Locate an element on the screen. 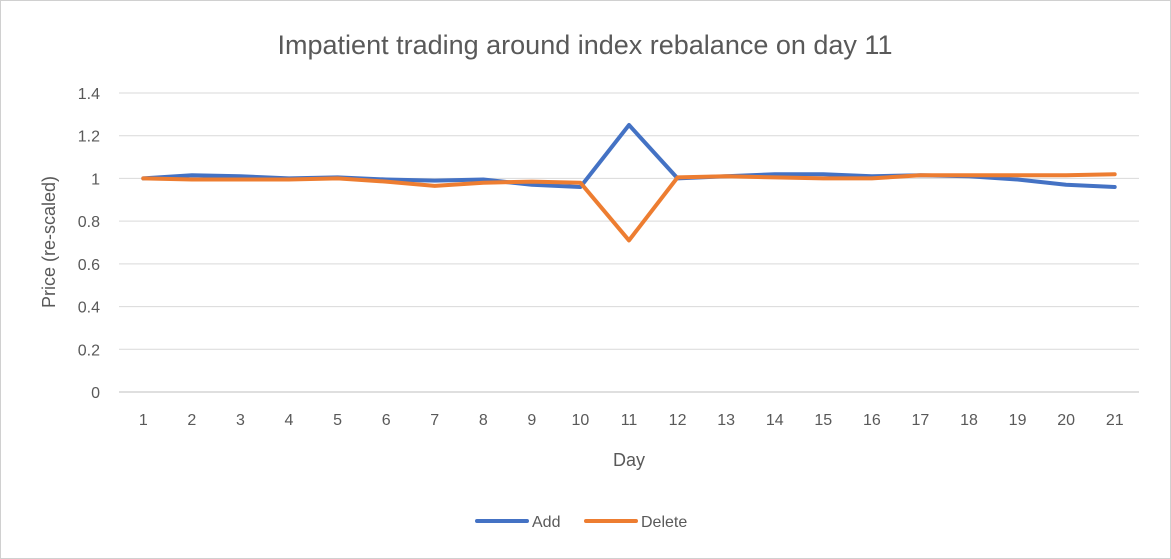 The image size is (1171, 559). x-tick-label: 1 is located at coordinates (143, 420).